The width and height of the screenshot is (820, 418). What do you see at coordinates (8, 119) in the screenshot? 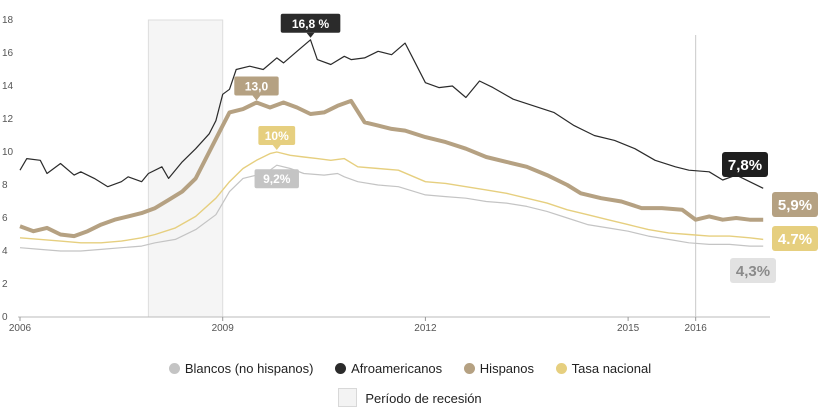
I see `y-tick-label: 12` at bounding box center [8, 119].